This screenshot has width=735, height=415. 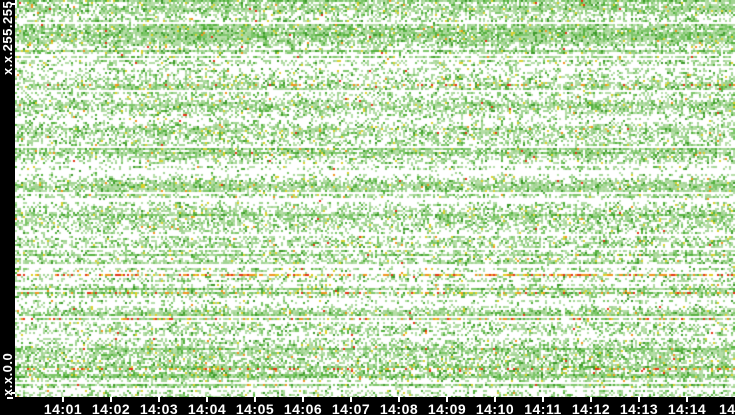 I want to click on x-axis-tick-label: 14:13, so click(x=639, y=408).